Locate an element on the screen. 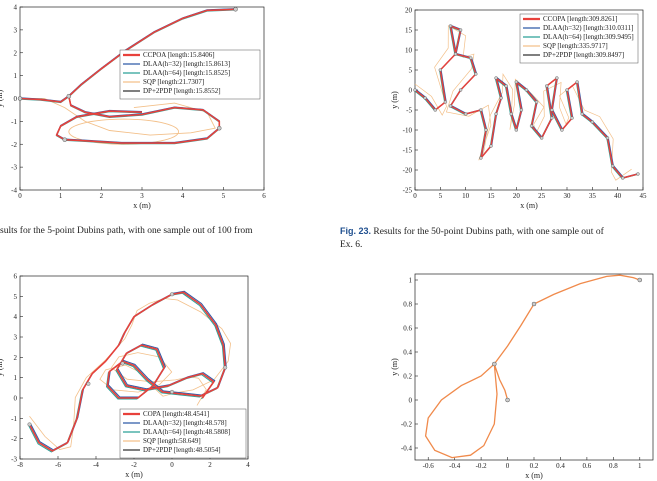  x-tick-label: -0.4 is located at coordinates (455, 466).